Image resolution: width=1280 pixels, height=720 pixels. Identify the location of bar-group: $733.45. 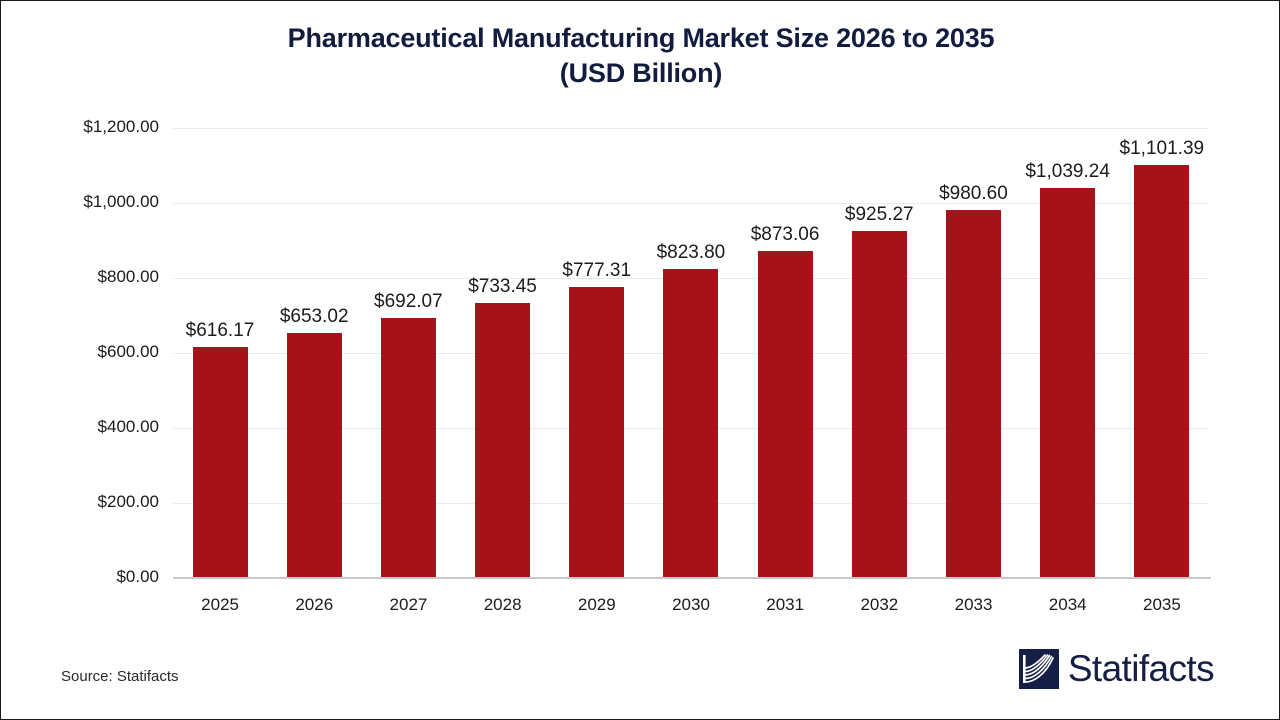
(503, 353).